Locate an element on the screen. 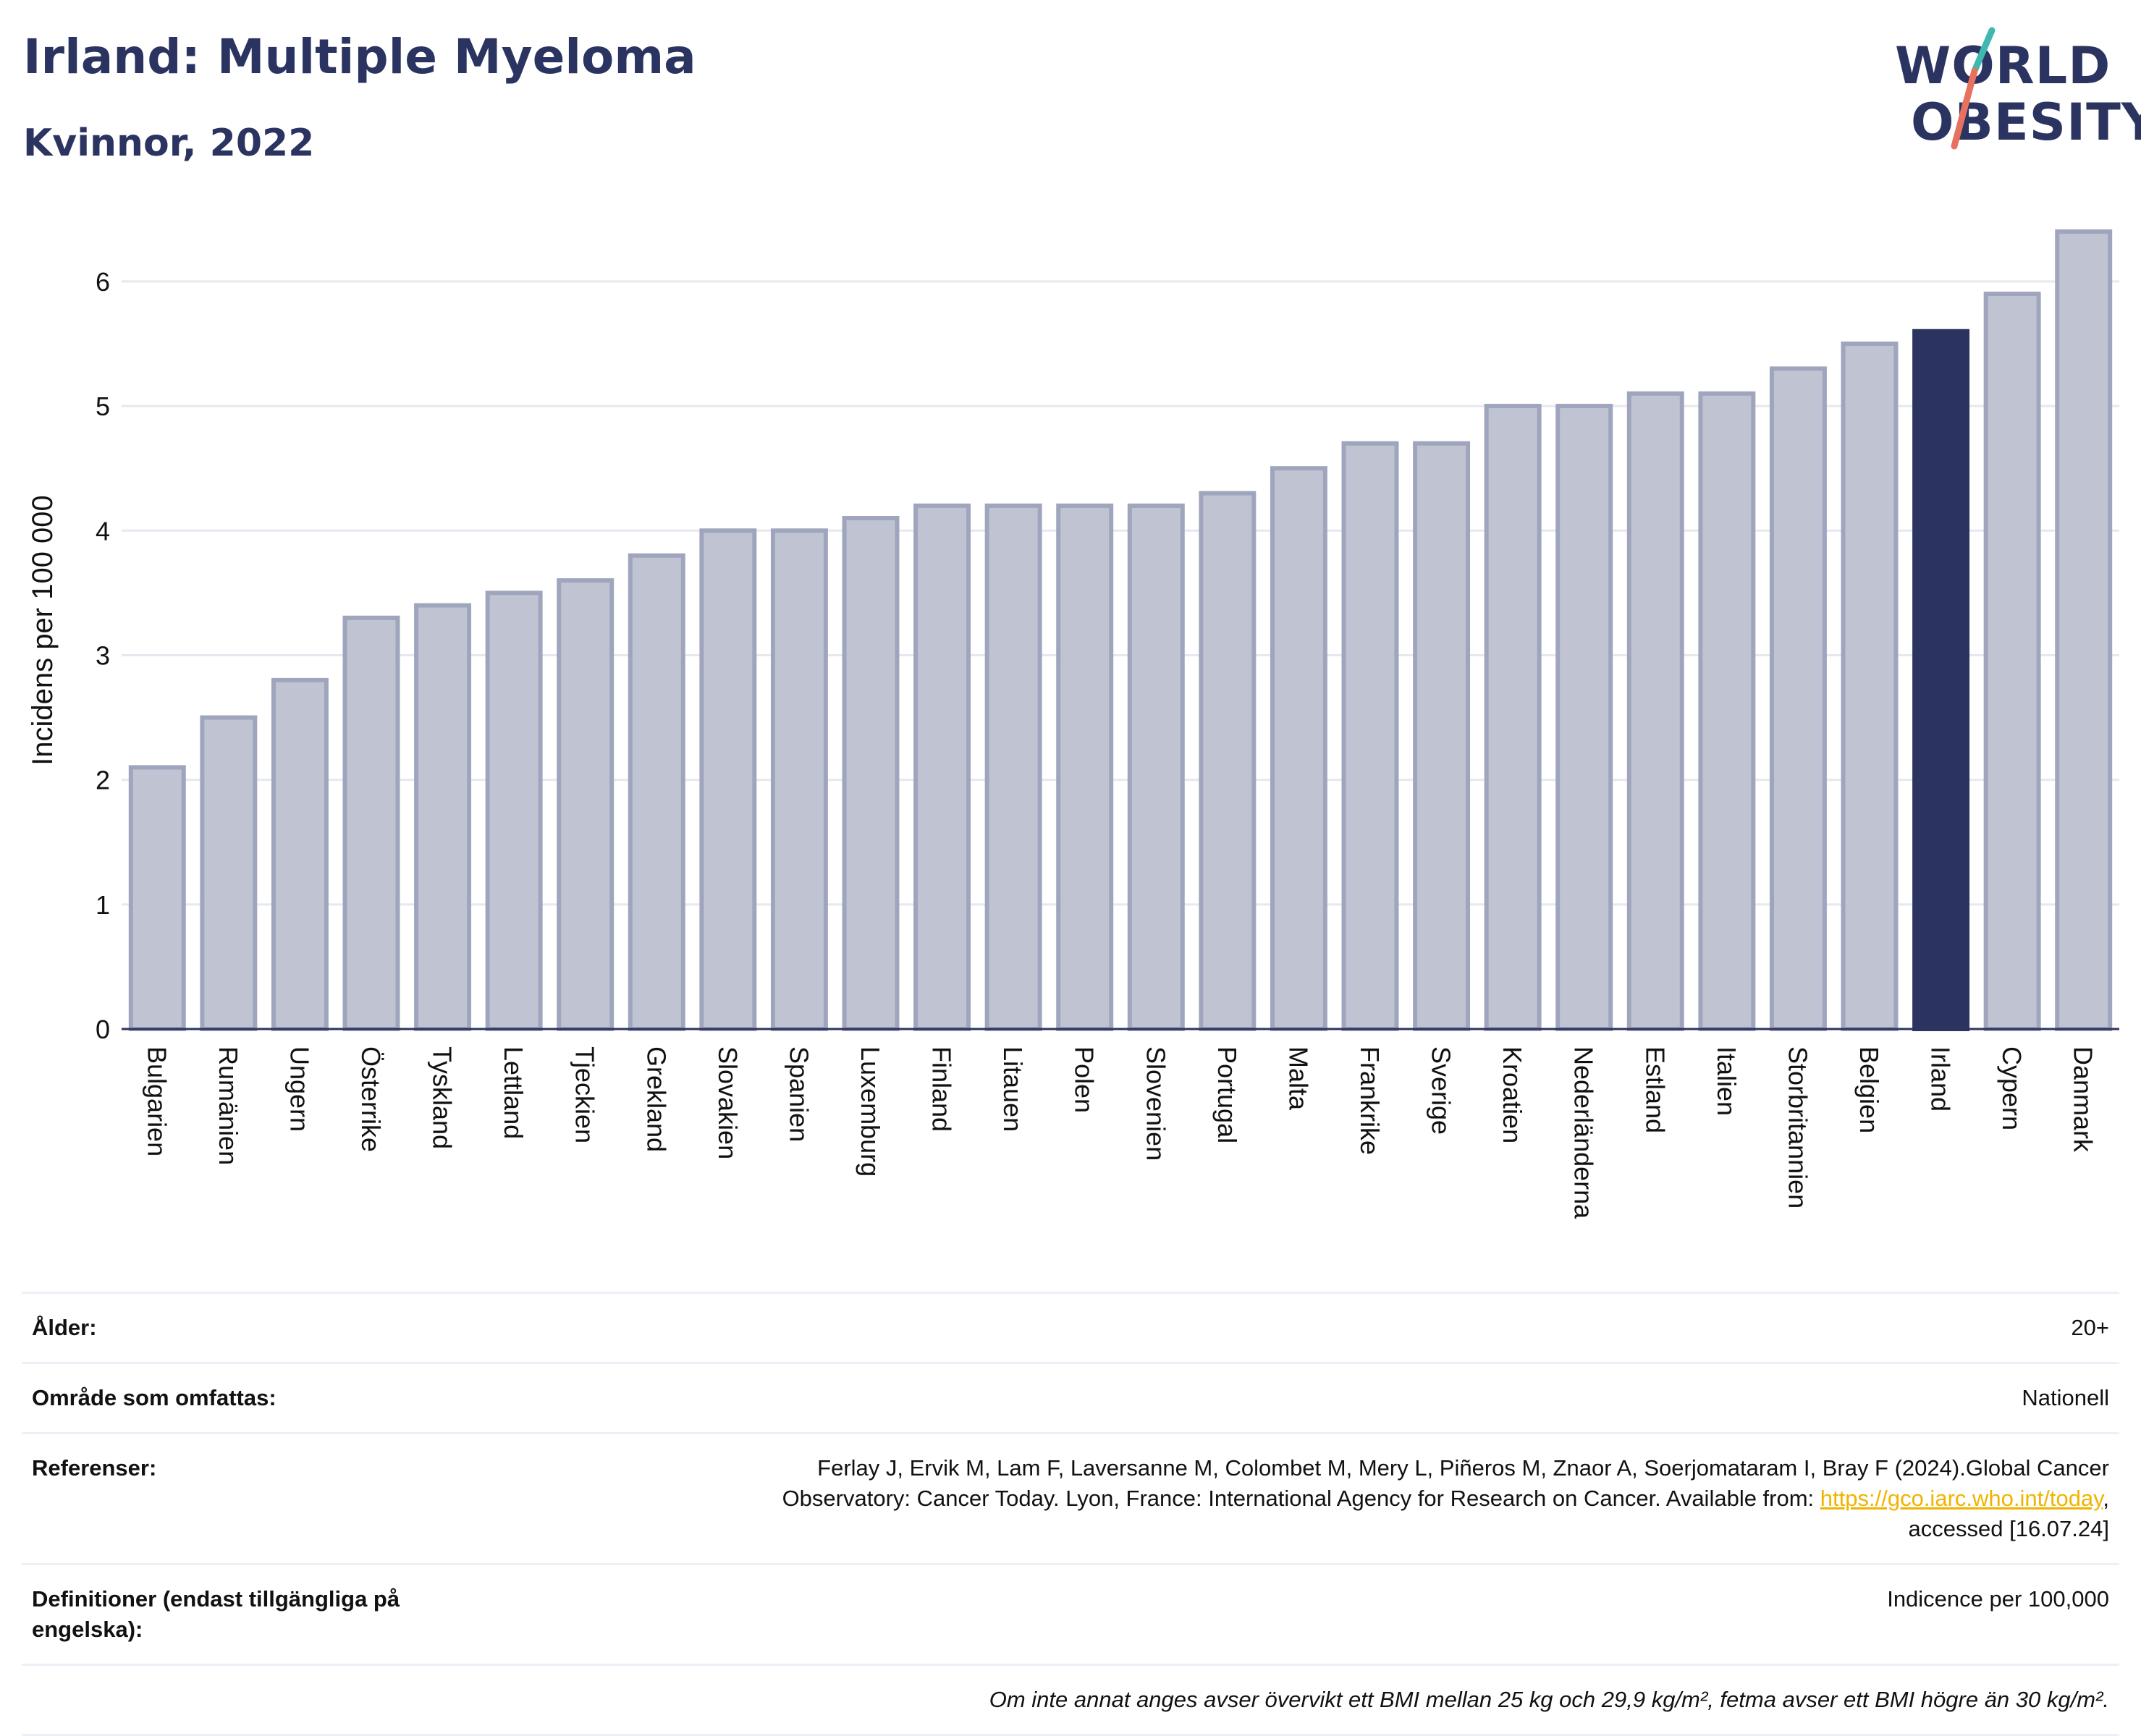 The width and height of the screenshot is (2141, 1736). bar-belgien is located at coordinates (1870, 686).